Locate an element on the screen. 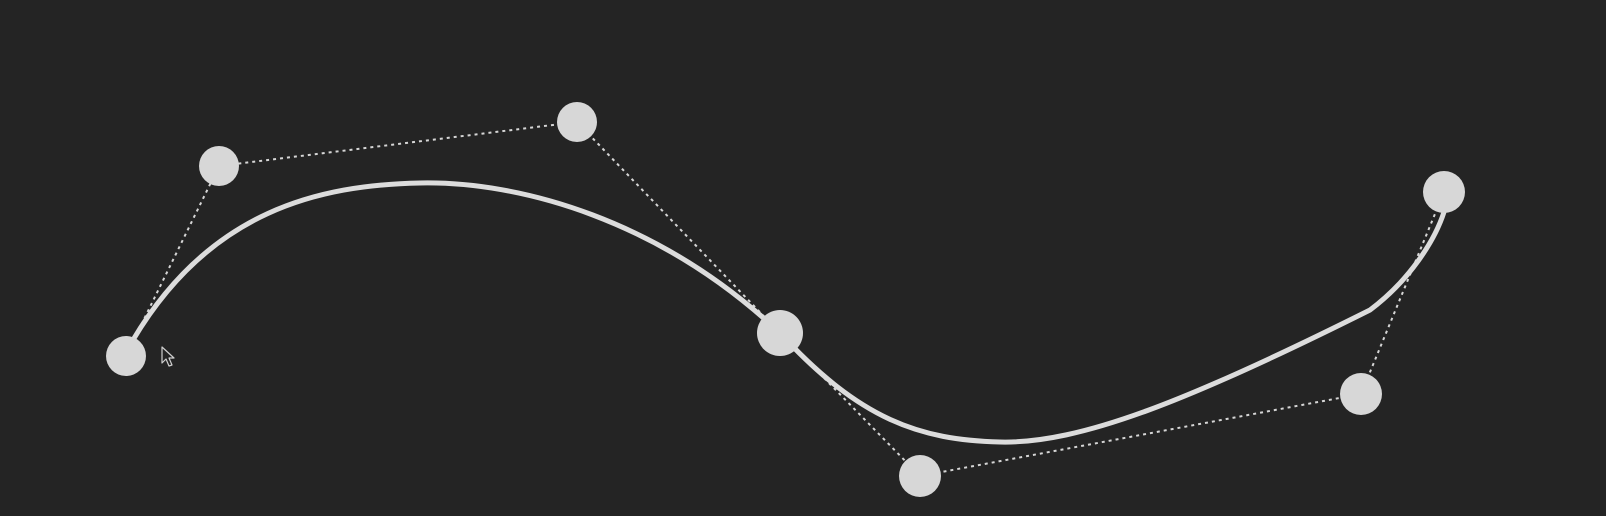 Image resolution: width=1606 pixels, height=516 pixels. anchor-point-start is located at coordinates (126, 356).